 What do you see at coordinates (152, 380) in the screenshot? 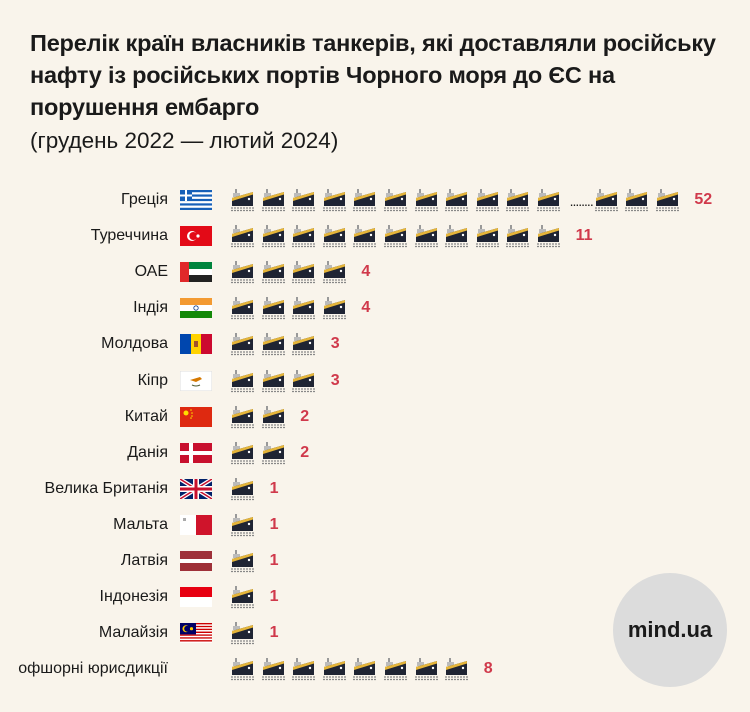
I see `category-label: Кіпр` at bounding box center [152, 380].